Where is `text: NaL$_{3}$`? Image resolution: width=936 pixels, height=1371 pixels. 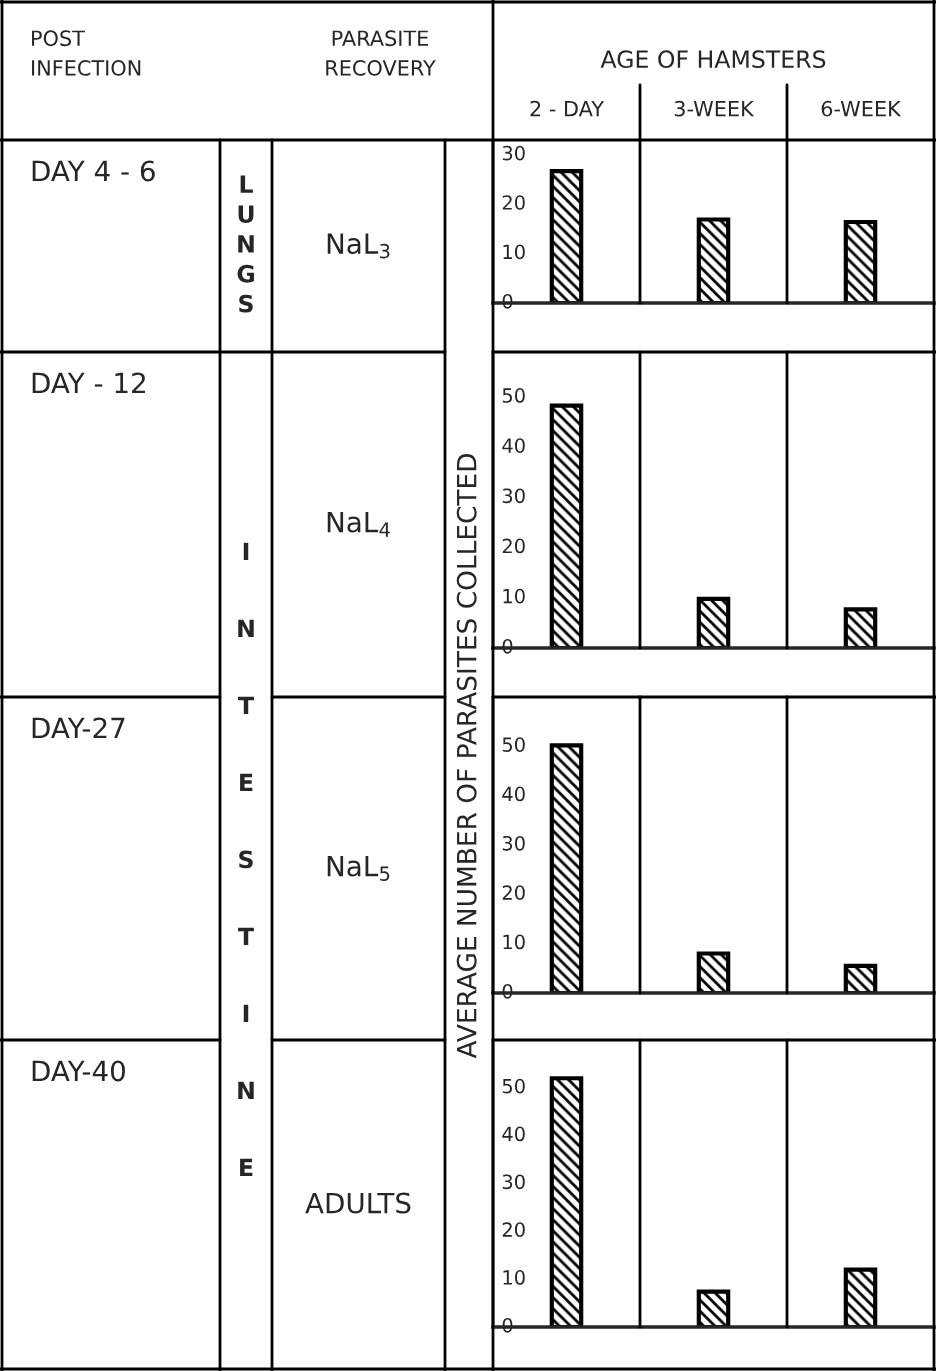 text: NaL$_{3}$ is located at coordinates (358, 246).